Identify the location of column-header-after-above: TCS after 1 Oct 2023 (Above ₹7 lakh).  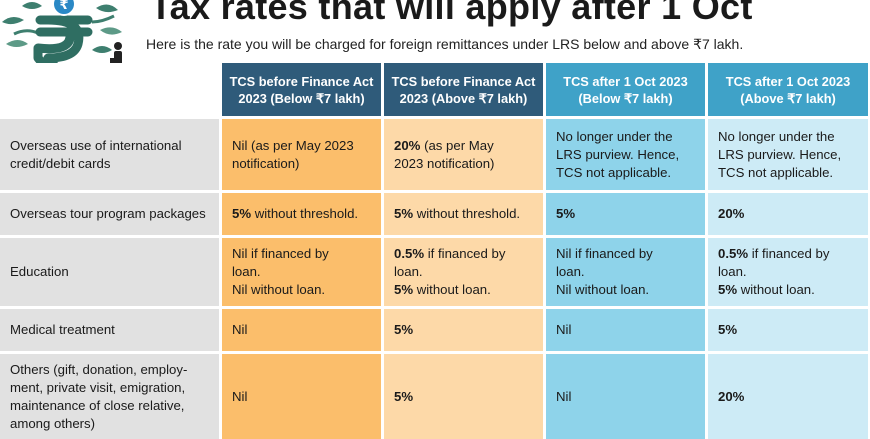
(788, 89).